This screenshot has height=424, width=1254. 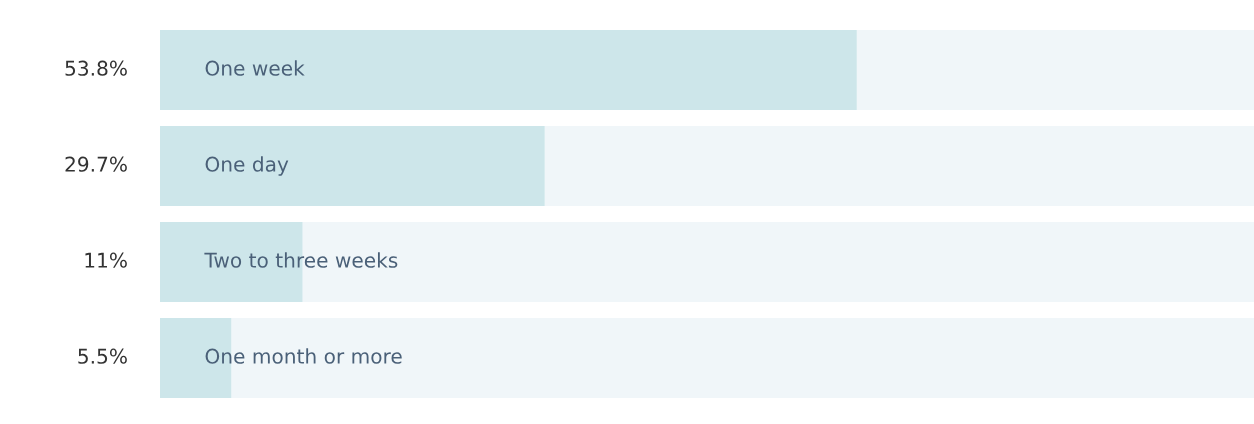 I want to click on y-tick-label: Two to three weeks, so click(x=301, y=260).